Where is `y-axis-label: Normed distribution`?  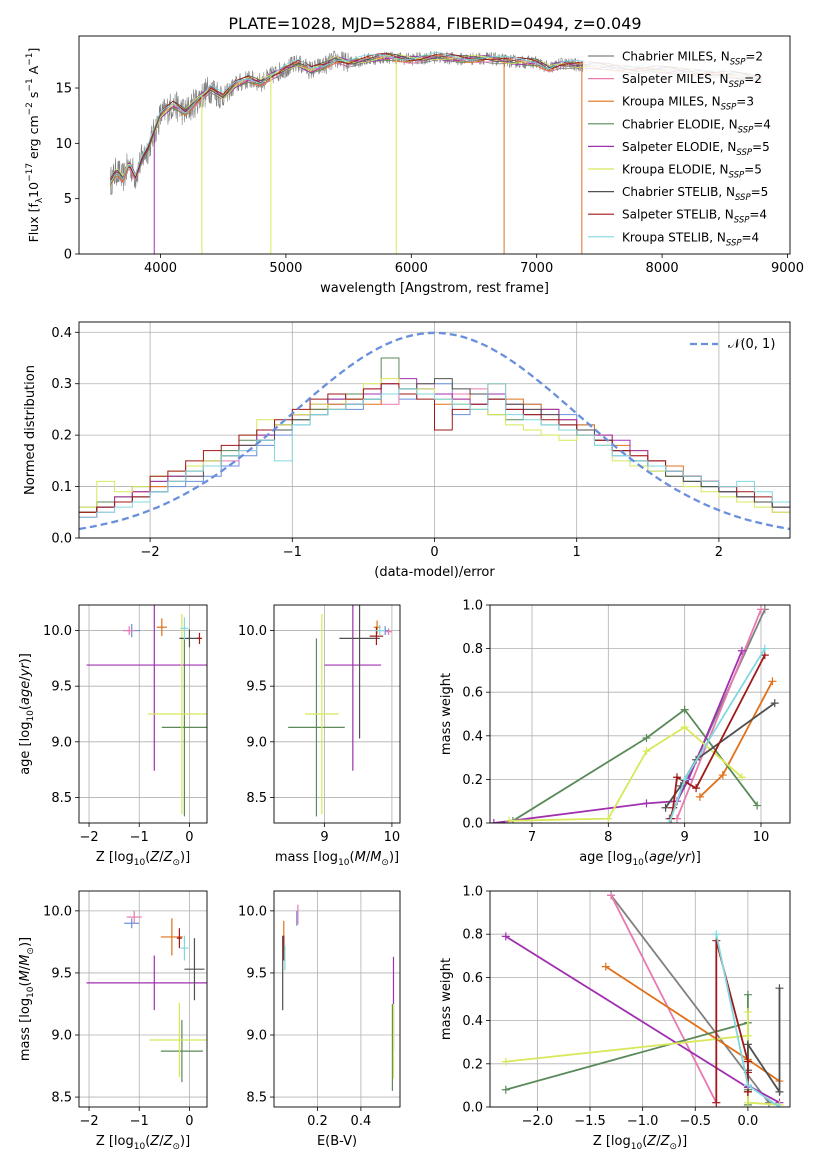 y-axis-label: Normed distribution is located at coordinates (30, 430).